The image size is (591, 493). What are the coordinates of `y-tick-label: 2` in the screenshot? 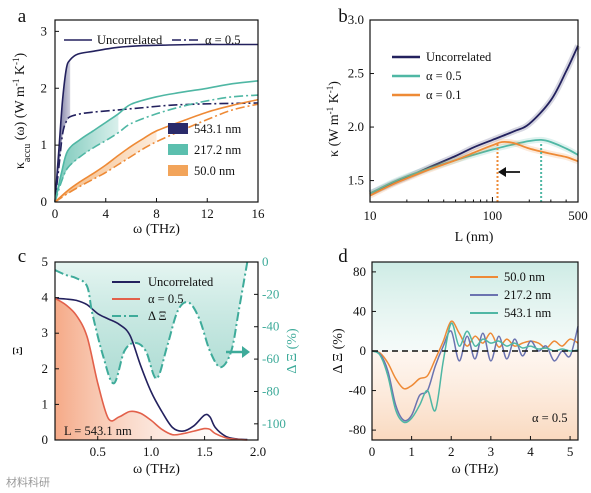 It's located at (44, 87).